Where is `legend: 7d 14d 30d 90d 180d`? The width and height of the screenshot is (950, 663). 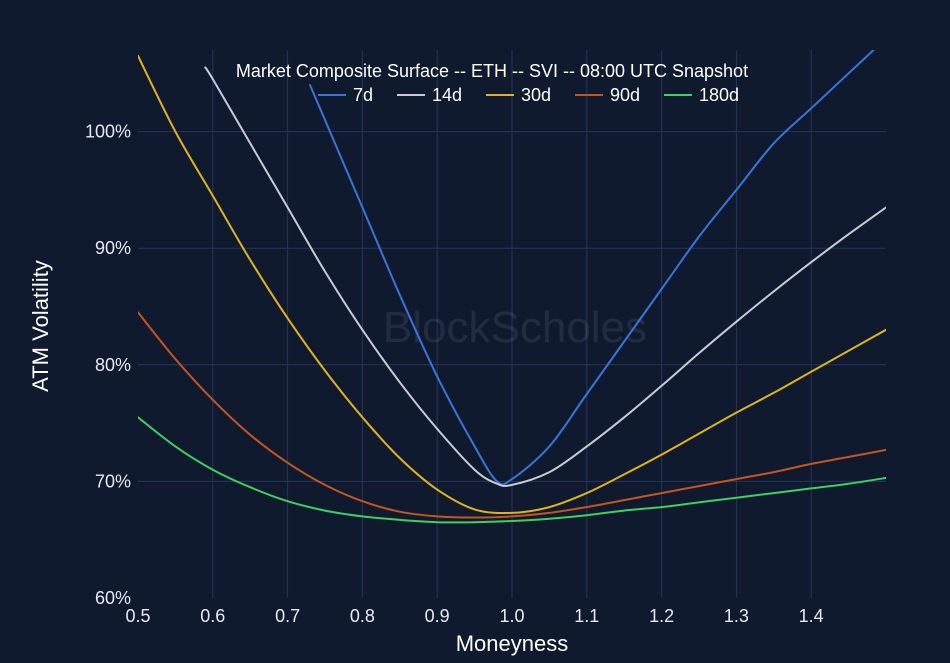
legend: 7d 14d 30d 90d 180d is located at coordinates (528, 95).